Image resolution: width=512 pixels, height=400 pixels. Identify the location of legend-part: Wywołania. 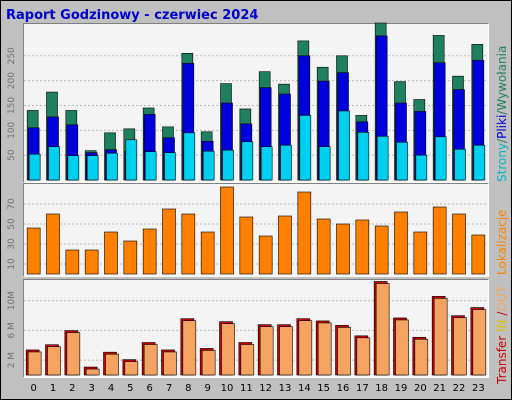
(502, 78).